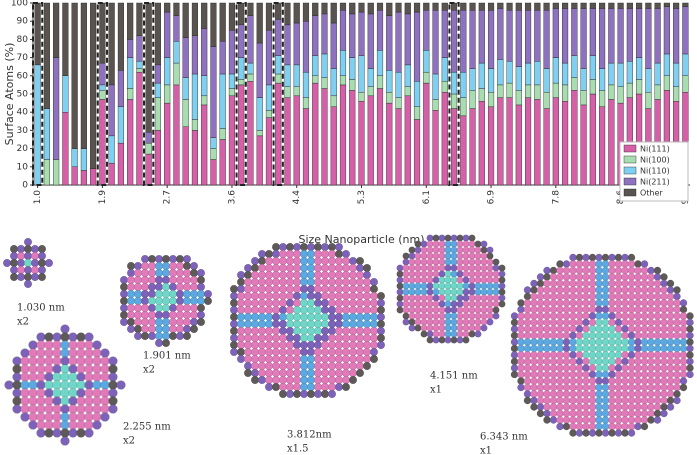 Image resolution: width=697 pixels, height=455 pixels. What do you see at coordinates (630, 192) in the screenshot?
I see `legend-swatch` at bounding box center [630, 192].